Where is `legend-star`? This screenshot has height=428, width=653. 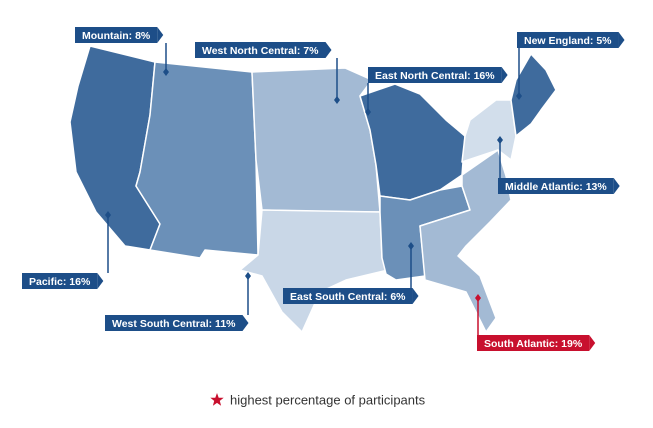
legend-star is located at coordinates (217, 399).